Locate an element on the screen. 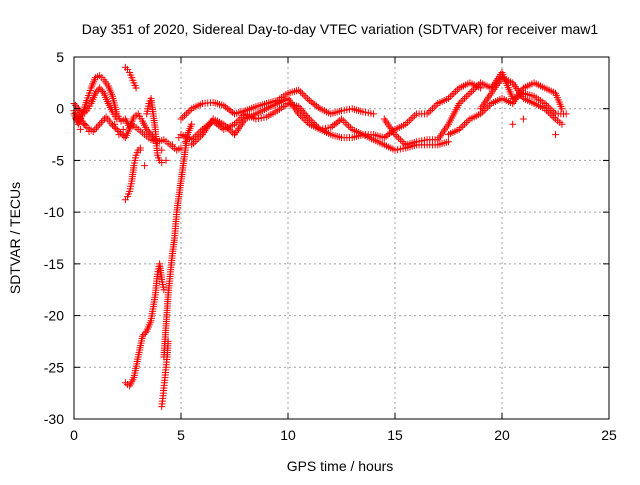 Image resolution: width=640 pixels, height=485 pixels. y-tick-label: 5 is located at coordinates (60, 57).